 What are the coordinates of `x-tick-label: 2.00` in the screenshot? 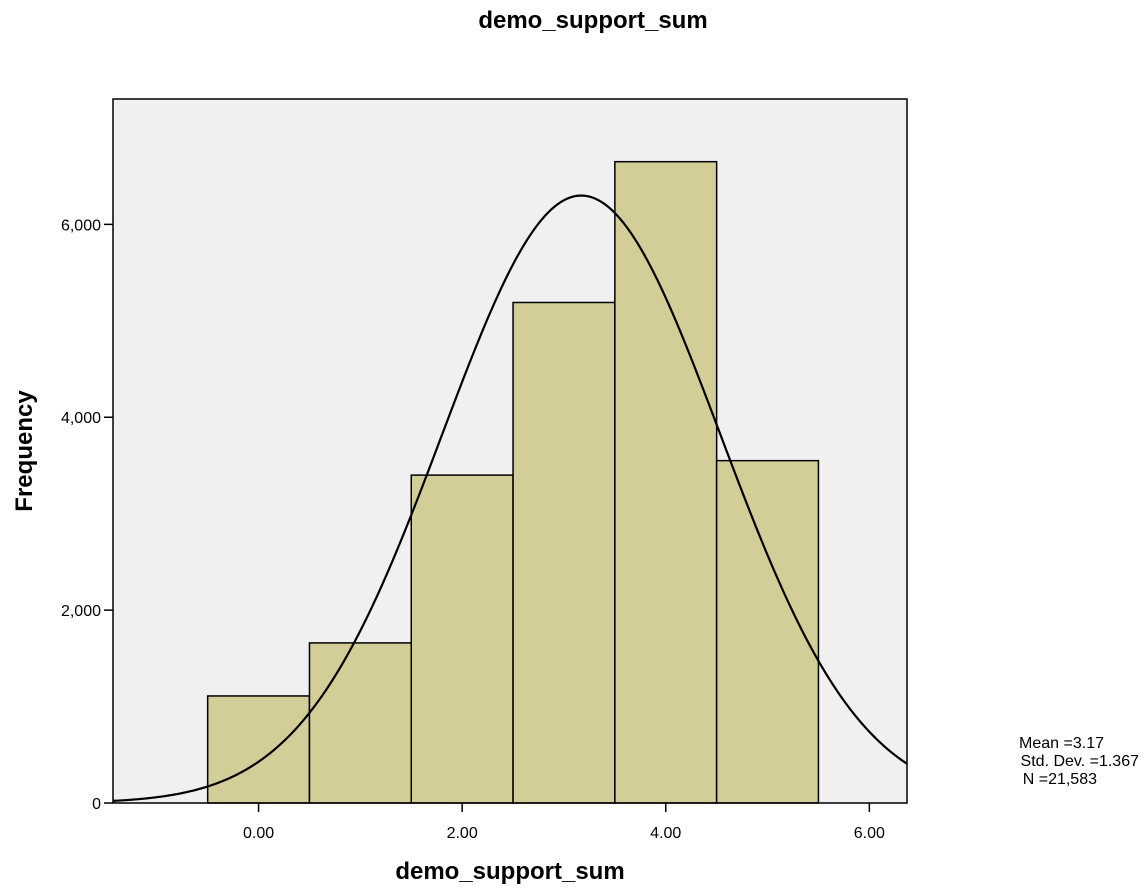 It's located at (462, 833).